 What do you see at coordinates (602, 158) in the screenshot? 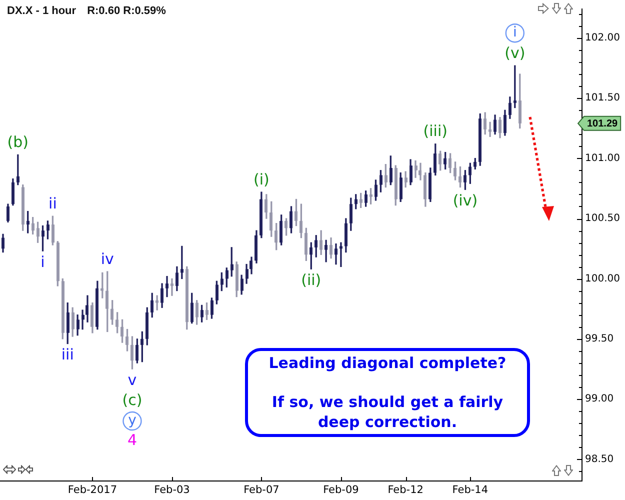
I see `y-tick-label: 101.00` at bounding box center [602, 158].